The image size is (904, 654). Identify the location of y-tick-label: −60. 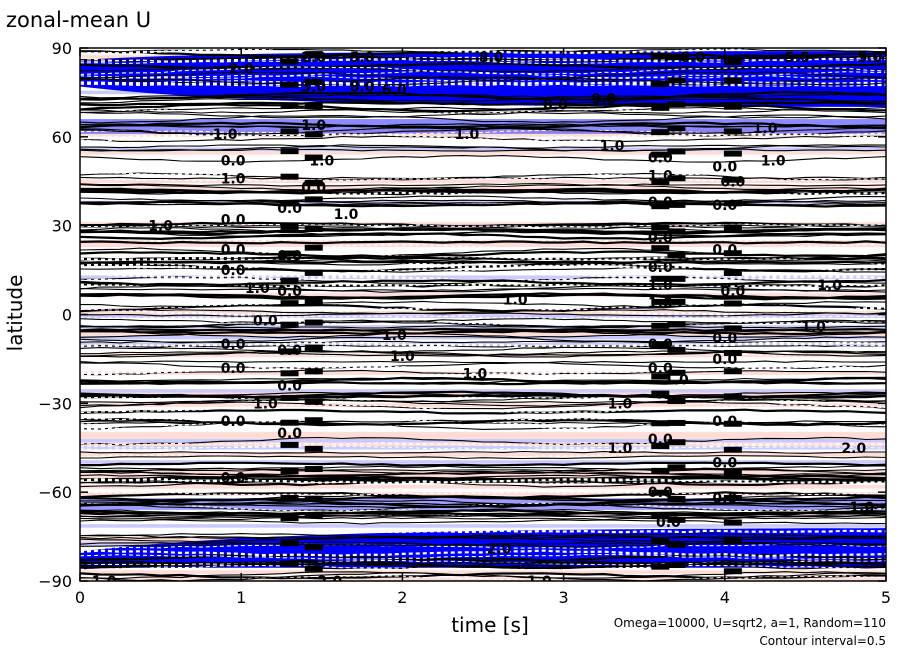
(55, 492).